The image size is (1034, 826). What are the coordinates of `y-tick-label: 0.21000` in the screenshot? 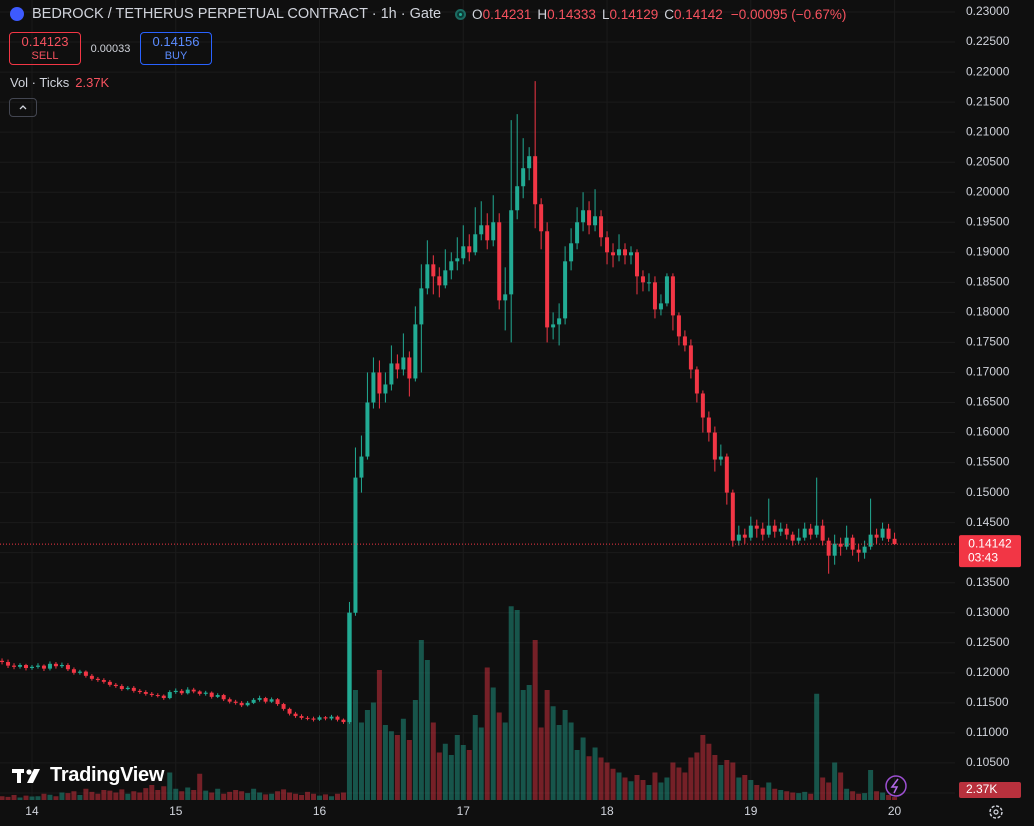 It's located at (988, 131).